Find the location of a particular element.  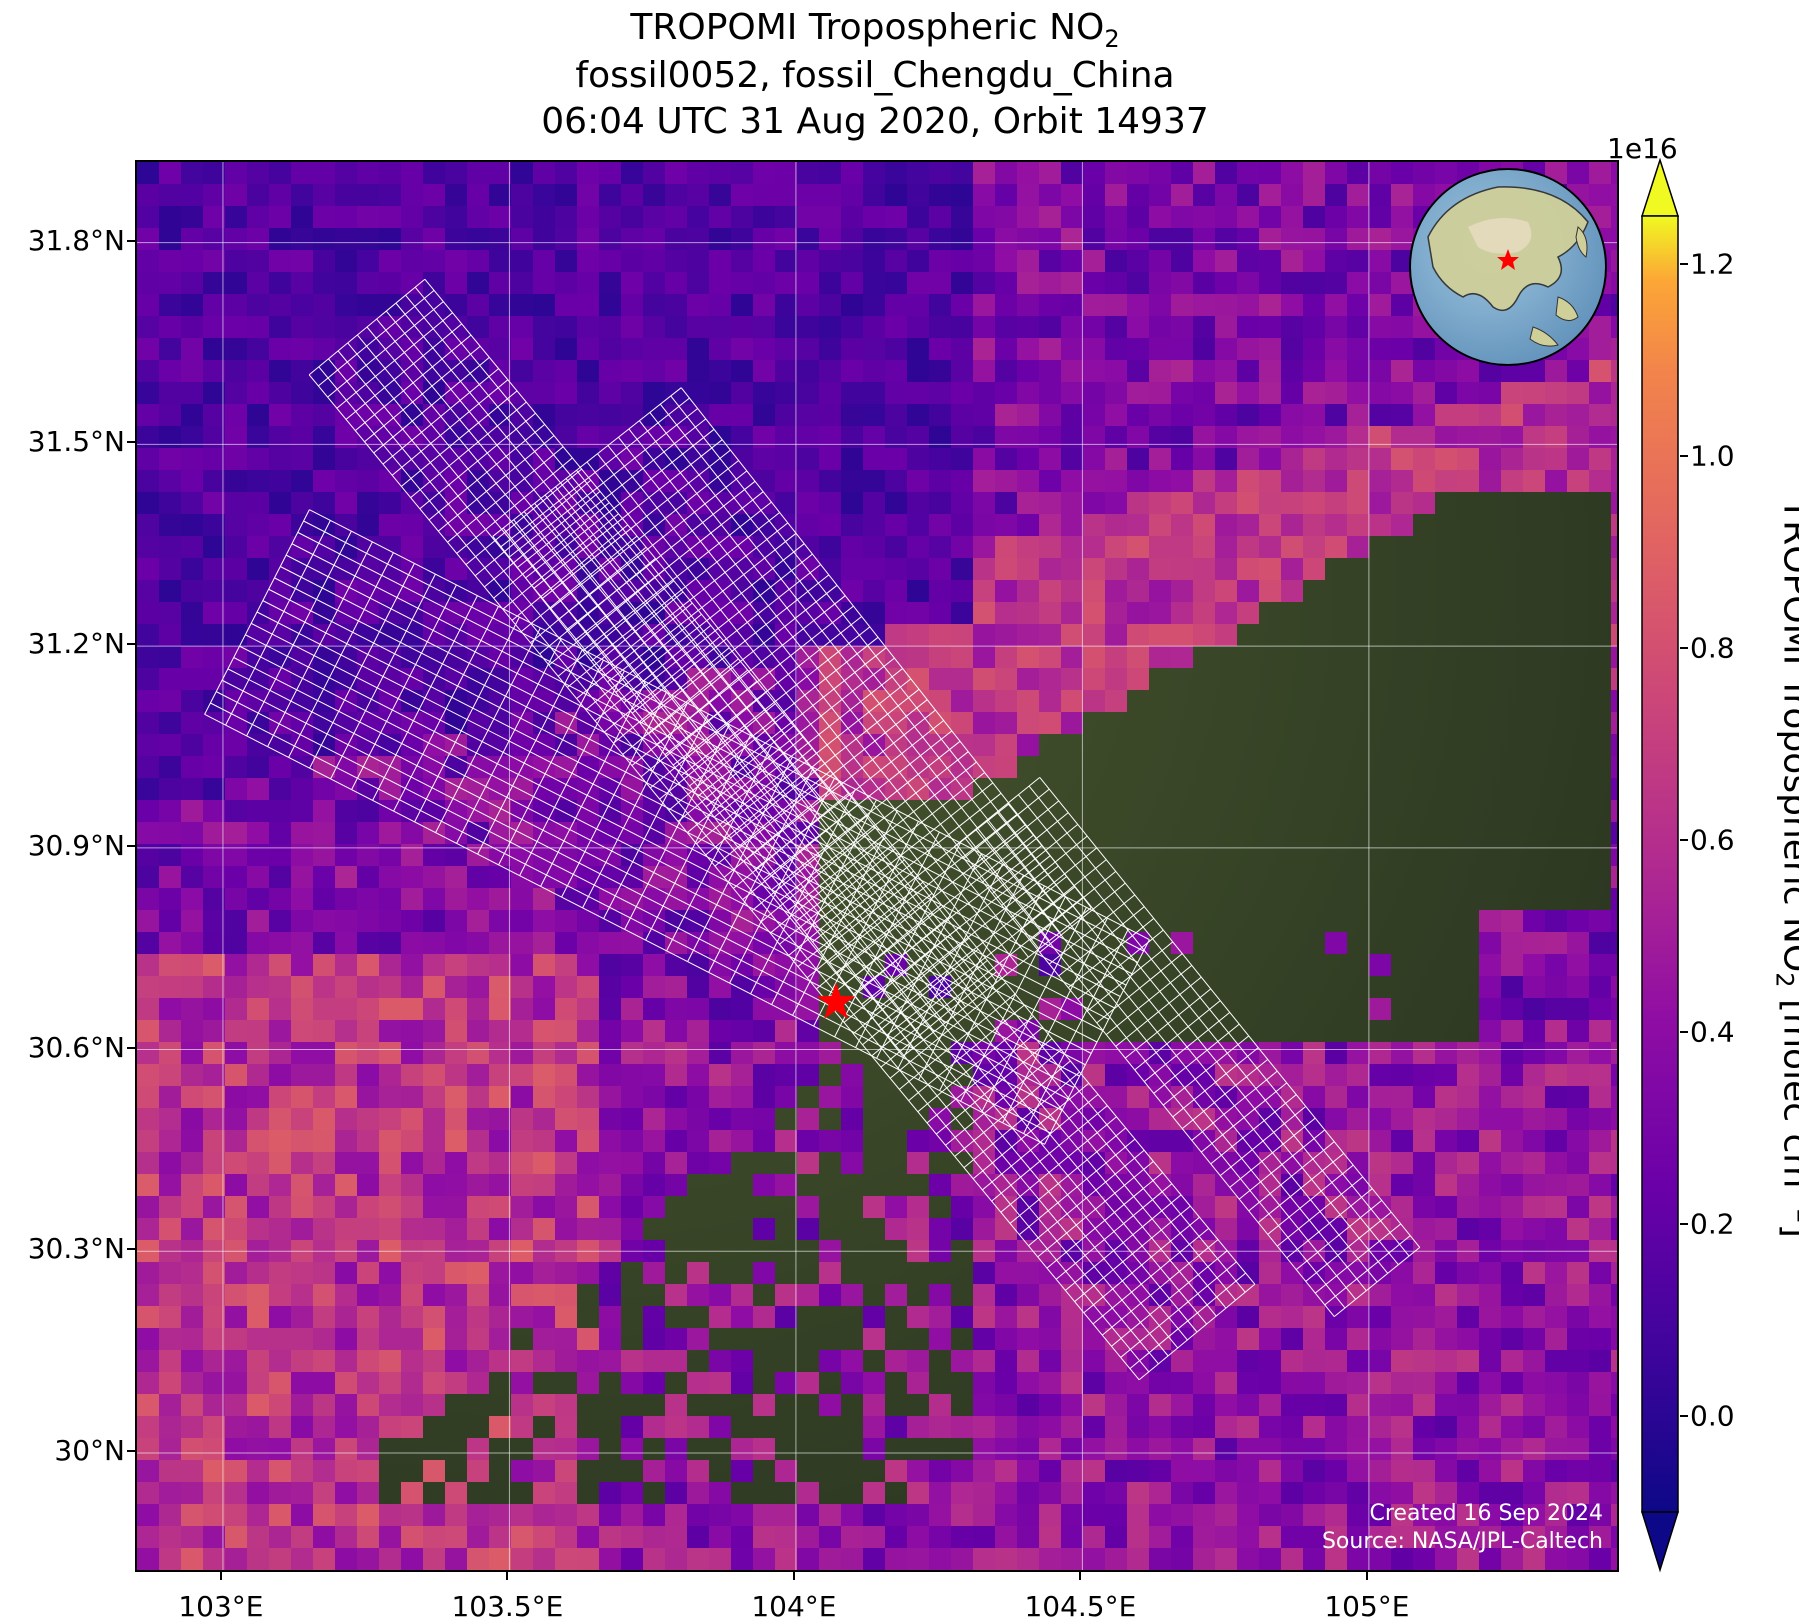

longitude-tick is located at coordinates (507, 1576).